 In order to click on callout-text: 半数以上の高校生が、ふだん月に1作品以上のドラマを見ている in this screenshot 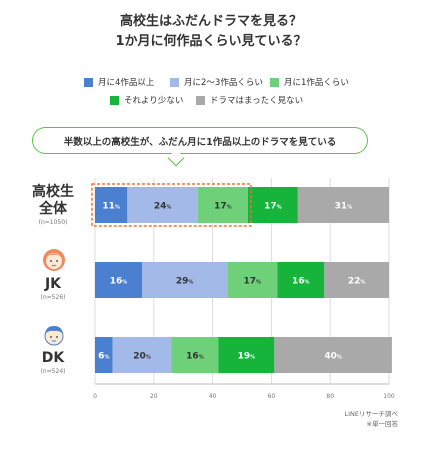, I will do `click(200, 142)`.